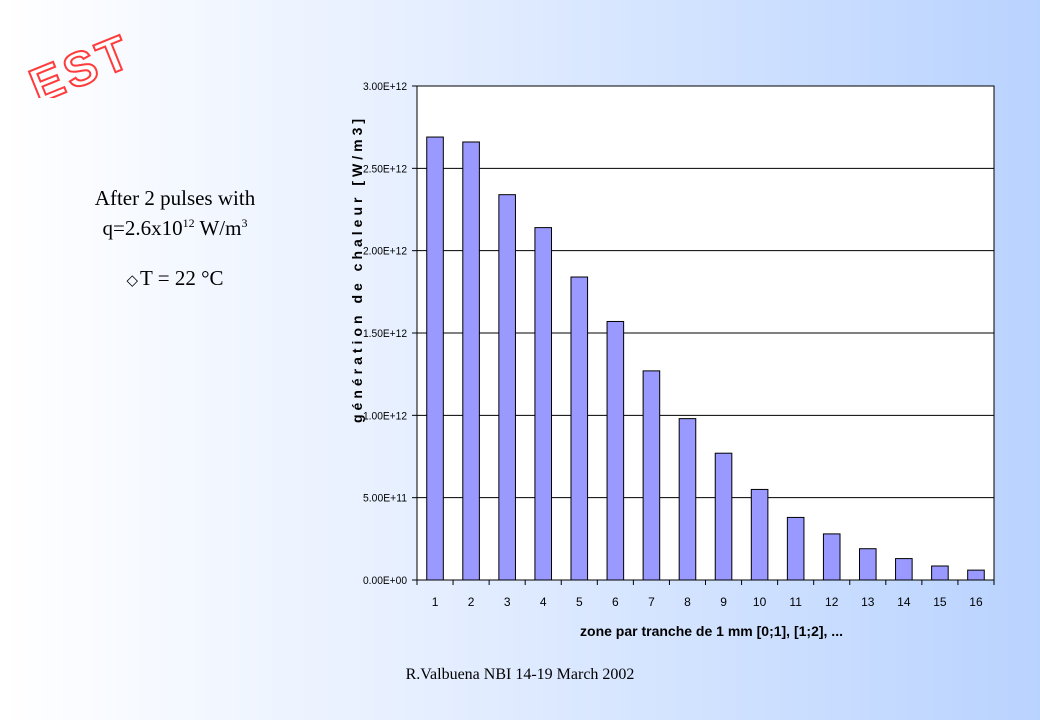 This screenshot has width=1040, height=720. What do you see at coordinates (615, 602) in the screenshot?
I see `x-tick-label: 6` at bounding box center [615, 602].